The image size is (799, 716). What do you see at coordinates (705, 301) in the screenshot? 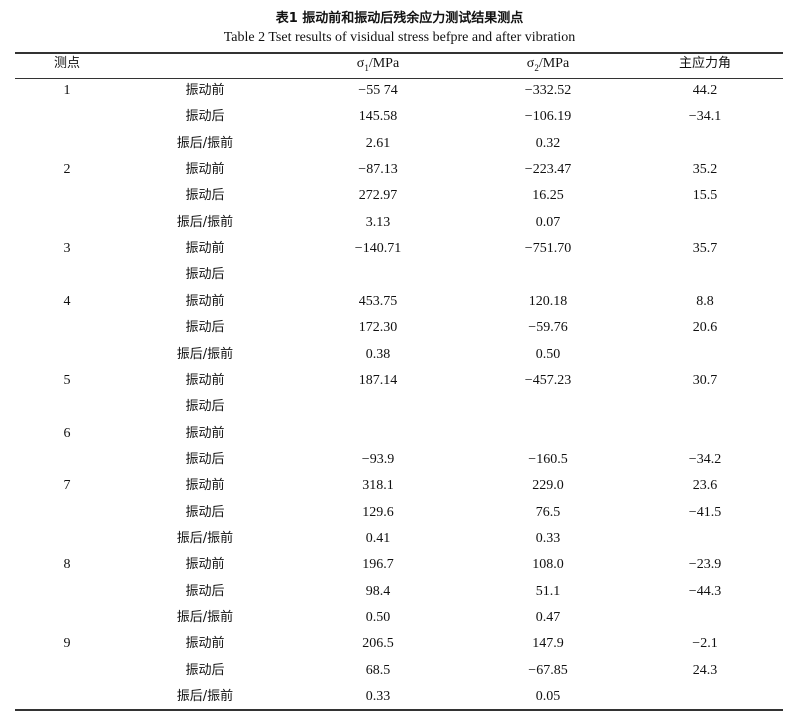
I see `cell-angle: 8.8` at bounding box center [705, 301].